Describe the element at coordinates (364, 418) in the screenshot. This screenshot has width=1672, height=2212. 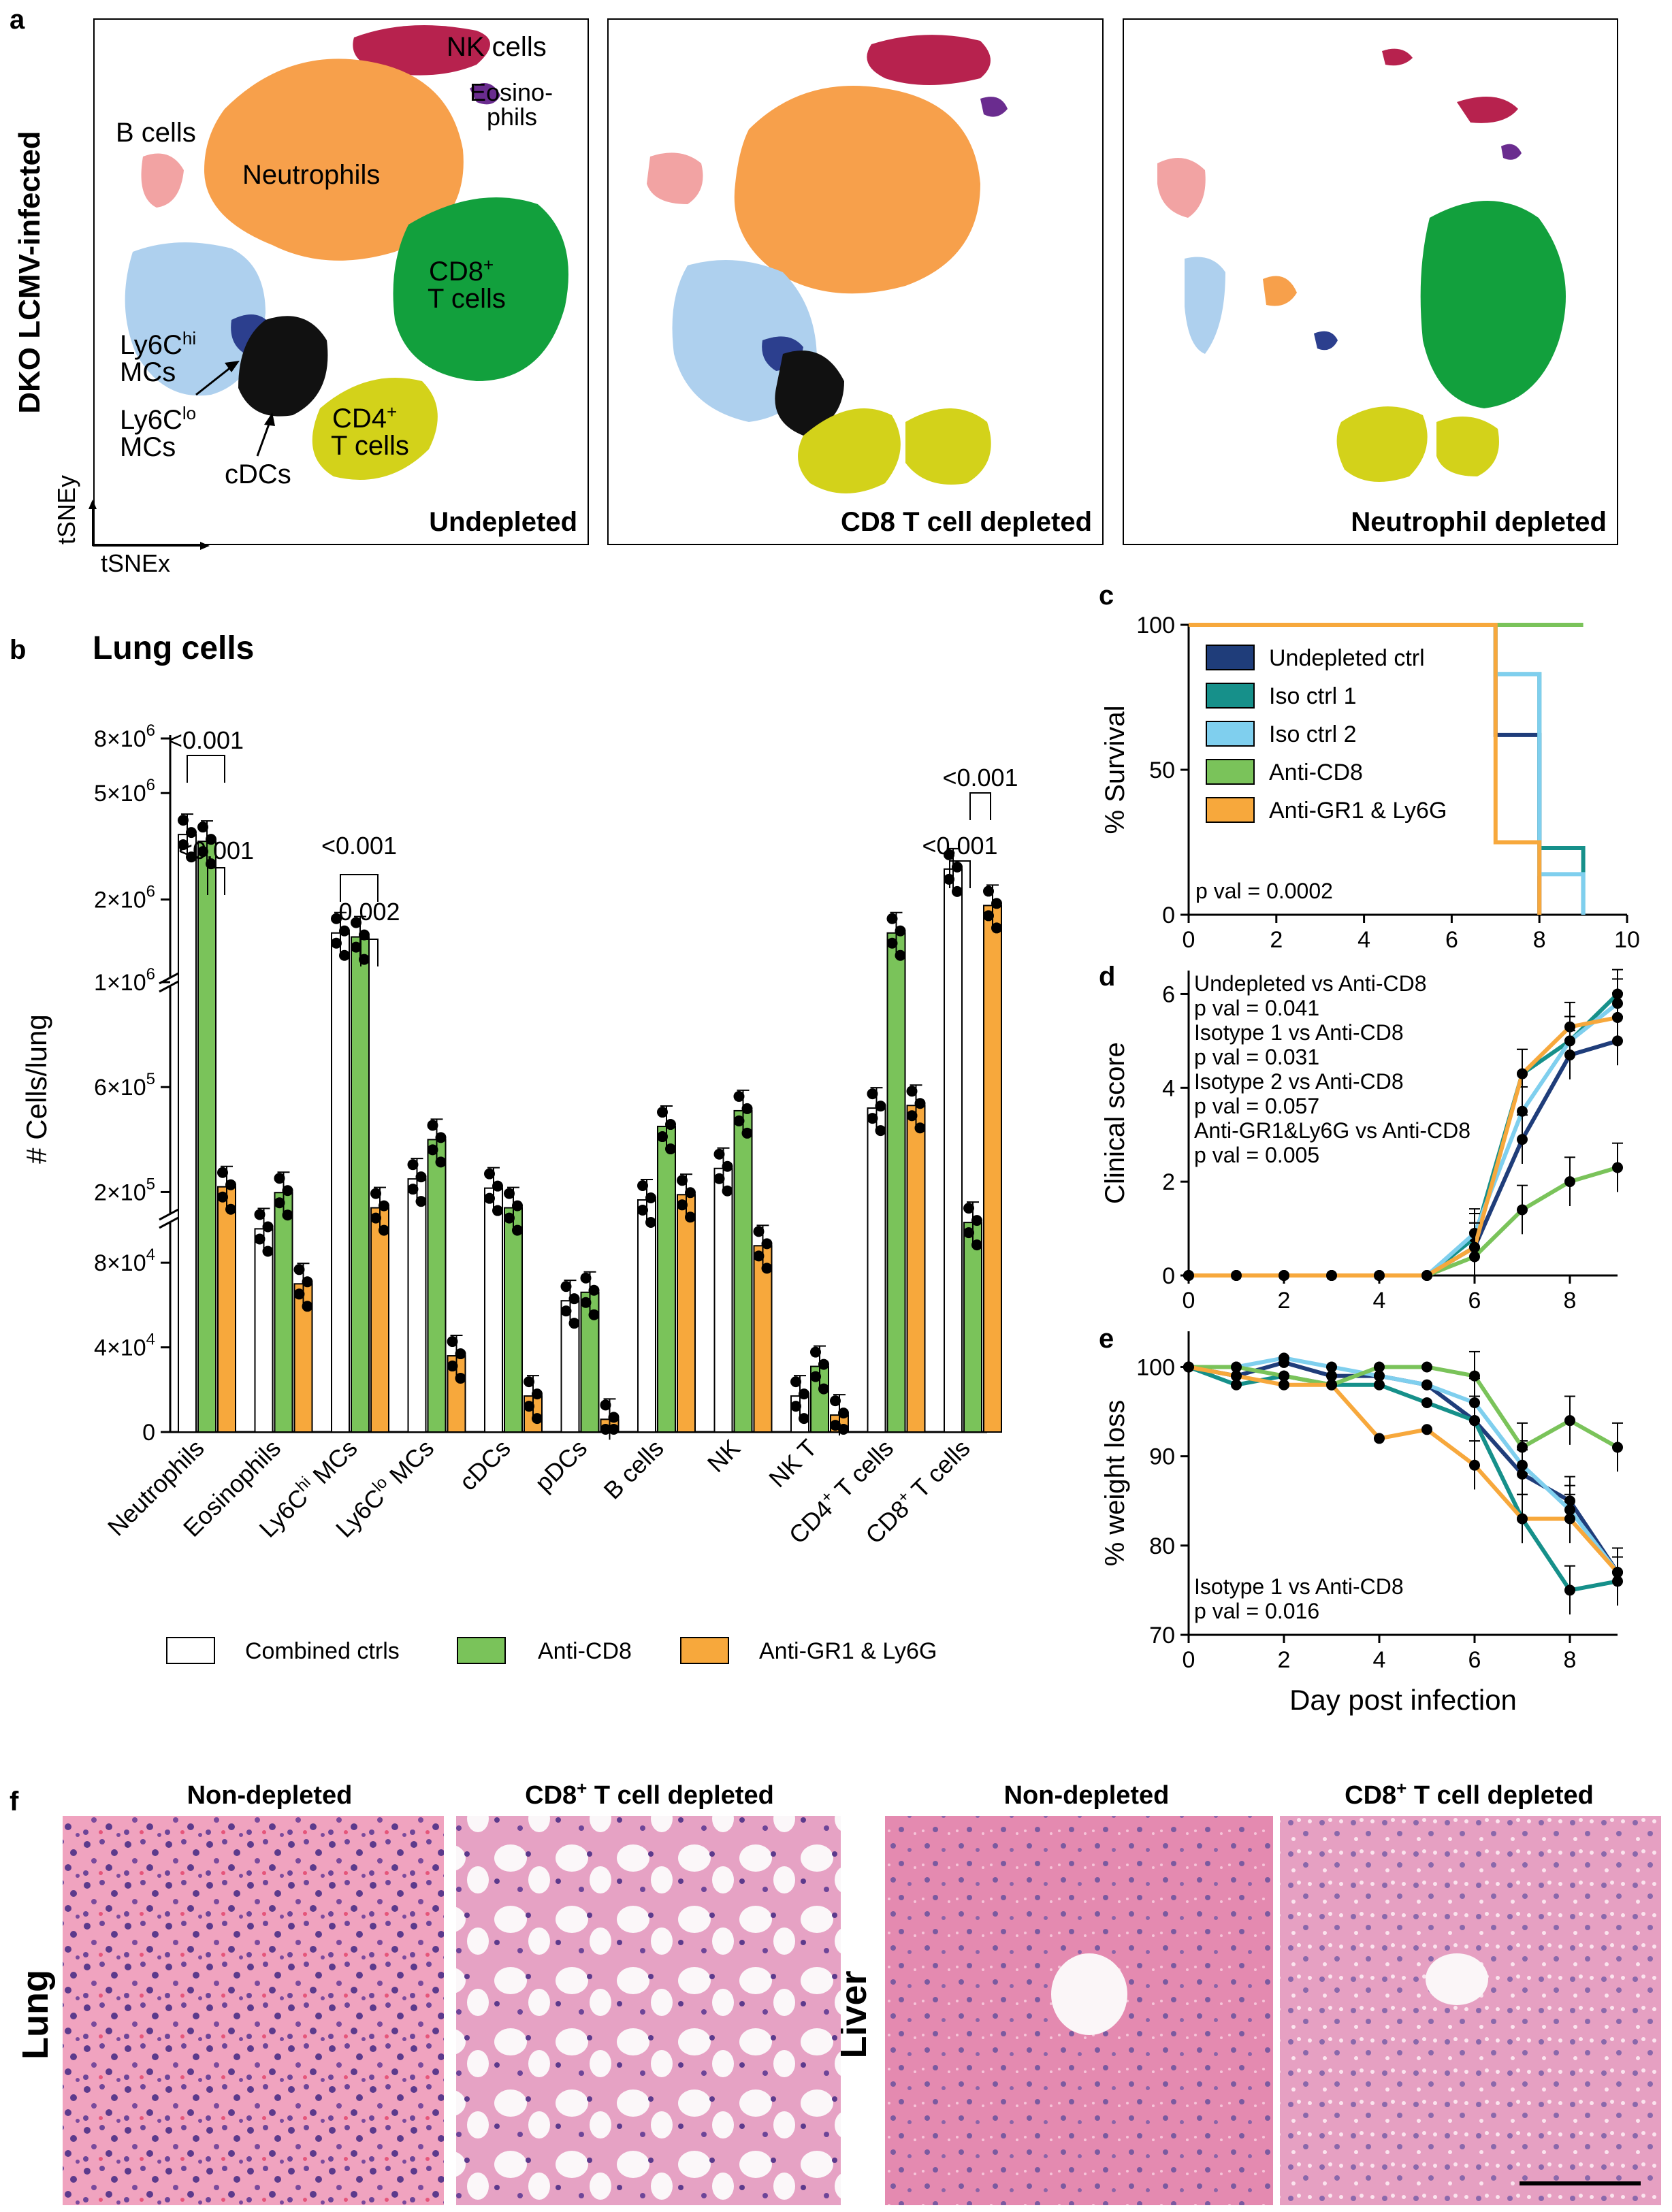
I see `label-cd4: CD4+` at that location.